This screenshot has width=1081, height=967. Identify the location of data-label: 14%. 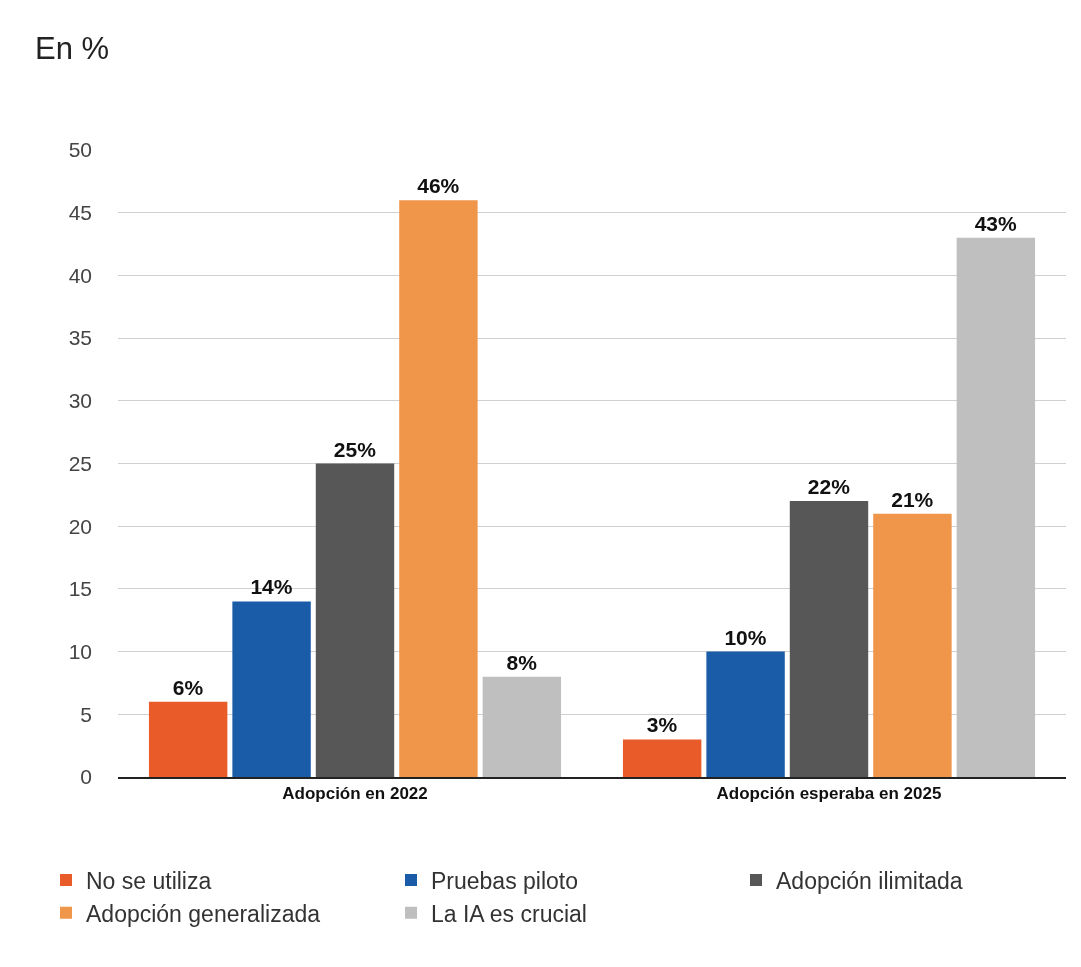
(271, 587).